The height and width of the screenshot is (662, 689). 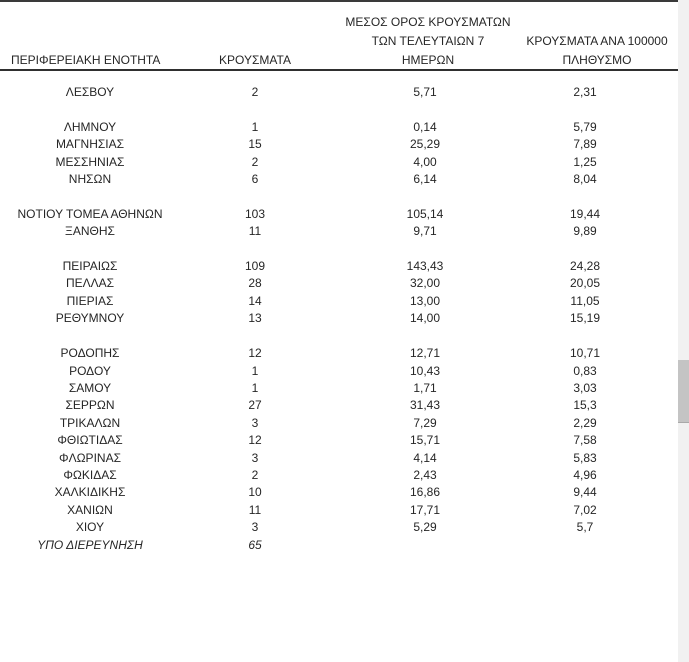 I want to click on cell-region: ΠΕΛΛΑΣ, so click(x=90, y=283).